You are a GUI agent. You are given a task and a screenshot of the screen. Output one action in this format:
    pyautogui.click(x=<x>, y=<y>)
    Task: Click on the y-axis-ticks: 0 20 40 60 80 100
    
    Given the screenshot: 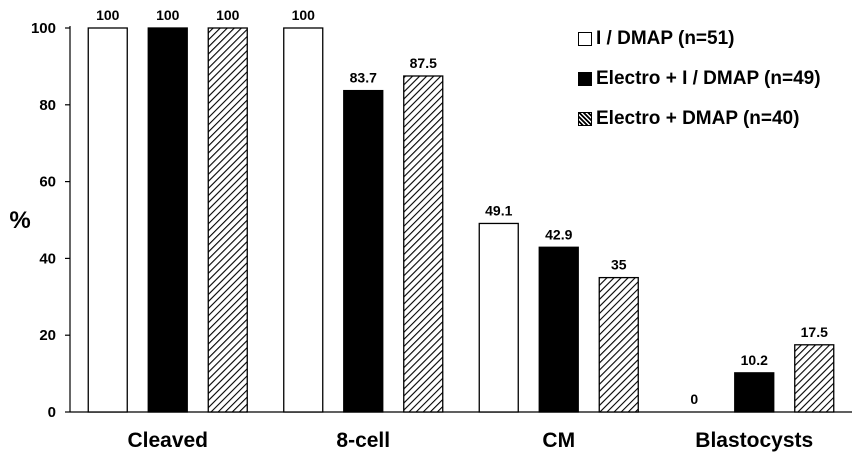 What is the action you would take?
    pyautogui.click(x=50, y=220)
    